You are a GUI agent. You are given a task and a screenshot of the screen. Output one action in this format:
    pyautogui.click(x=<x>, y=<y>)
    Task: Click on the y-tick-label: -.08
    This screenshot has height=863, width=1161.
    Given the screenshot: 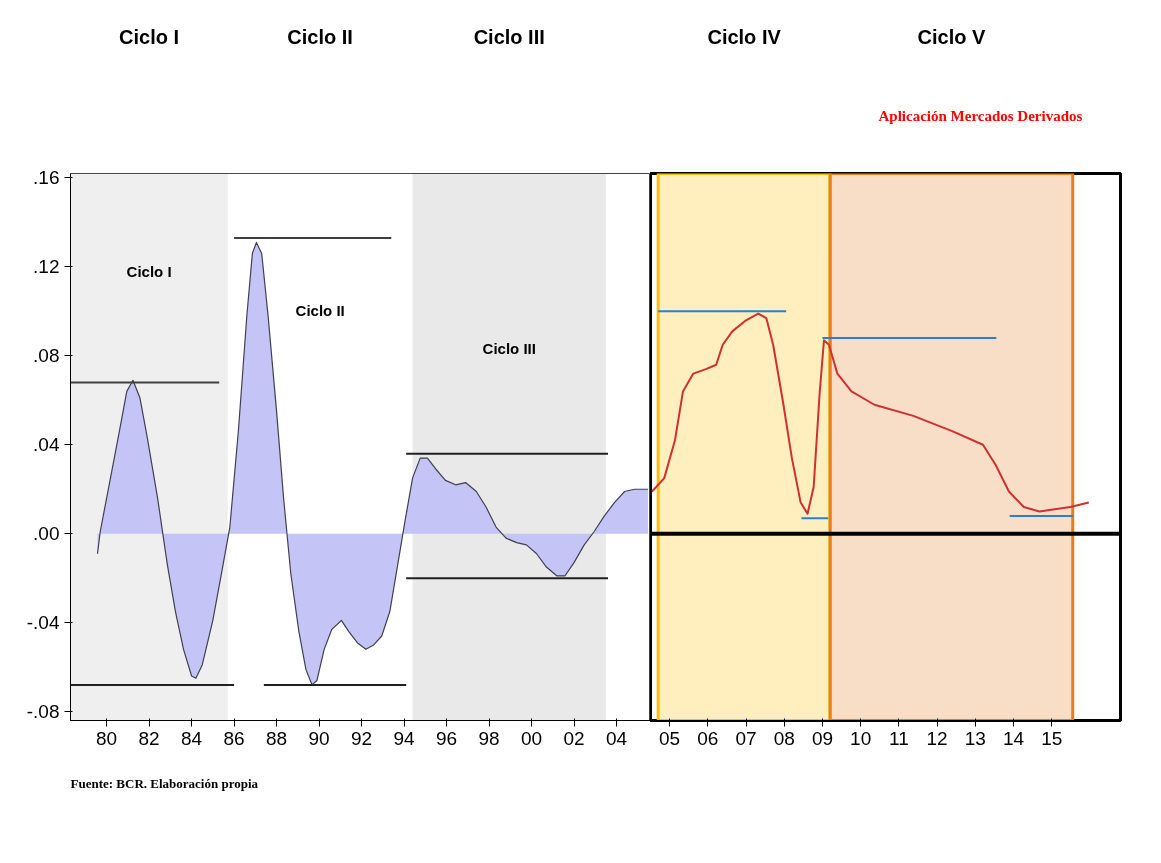 What is the action you would take?
    pyautogui.click(x=43, y=712)
    